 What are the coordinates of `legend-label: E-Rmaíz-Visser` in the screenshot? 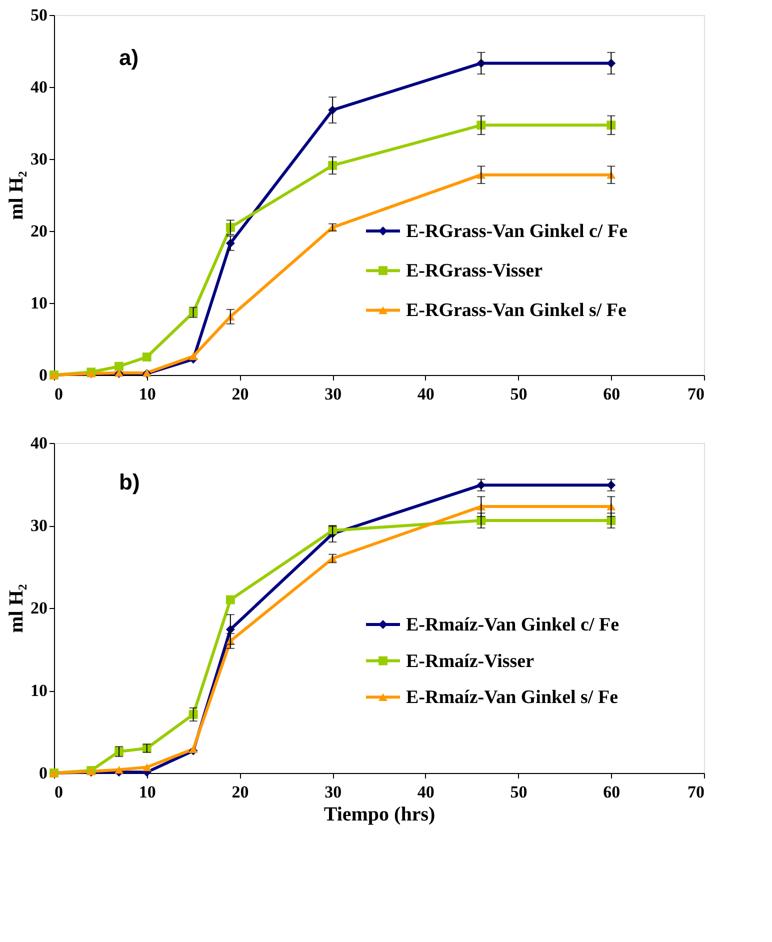 It's located at (470, 661).